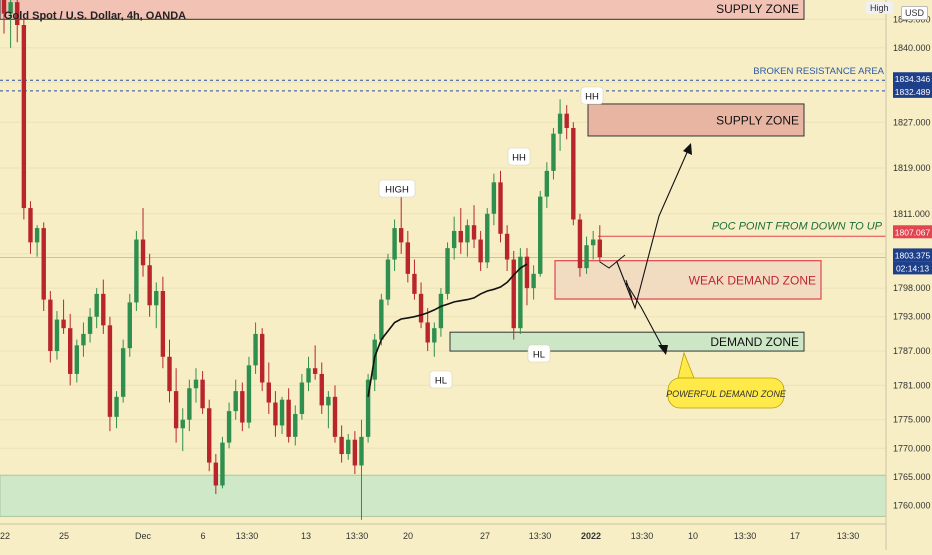 This screenshot has width=932, height=555. Describe the element at coordinates (912, 420) in the screenshot. I see `y-tick-label: 1775.000` at that location.